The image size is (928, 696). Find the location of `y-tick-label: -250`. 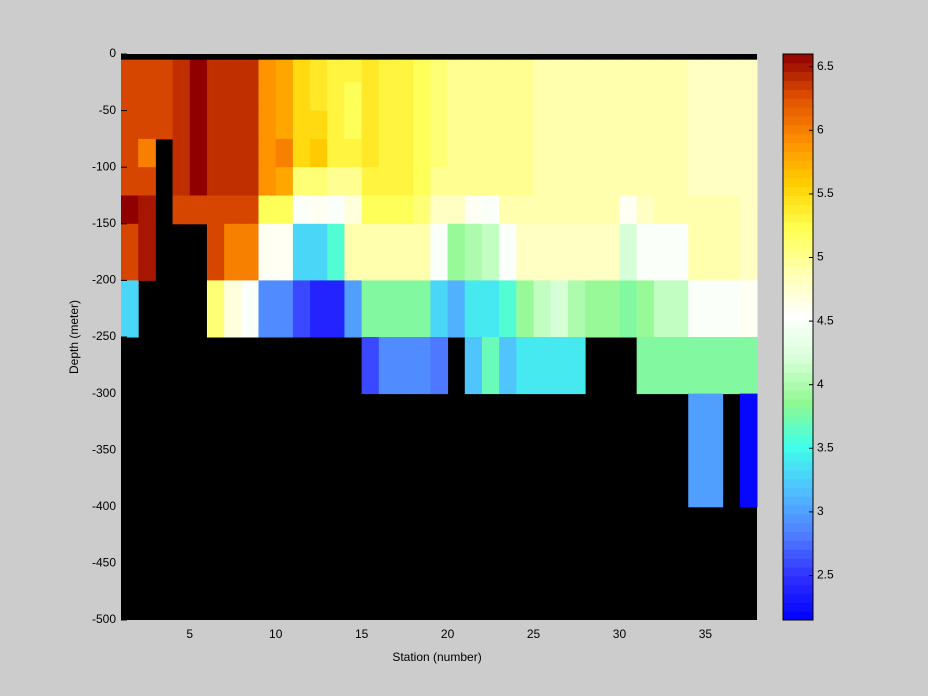

y-tick-label: -250 is located at coordinates (104, 336).